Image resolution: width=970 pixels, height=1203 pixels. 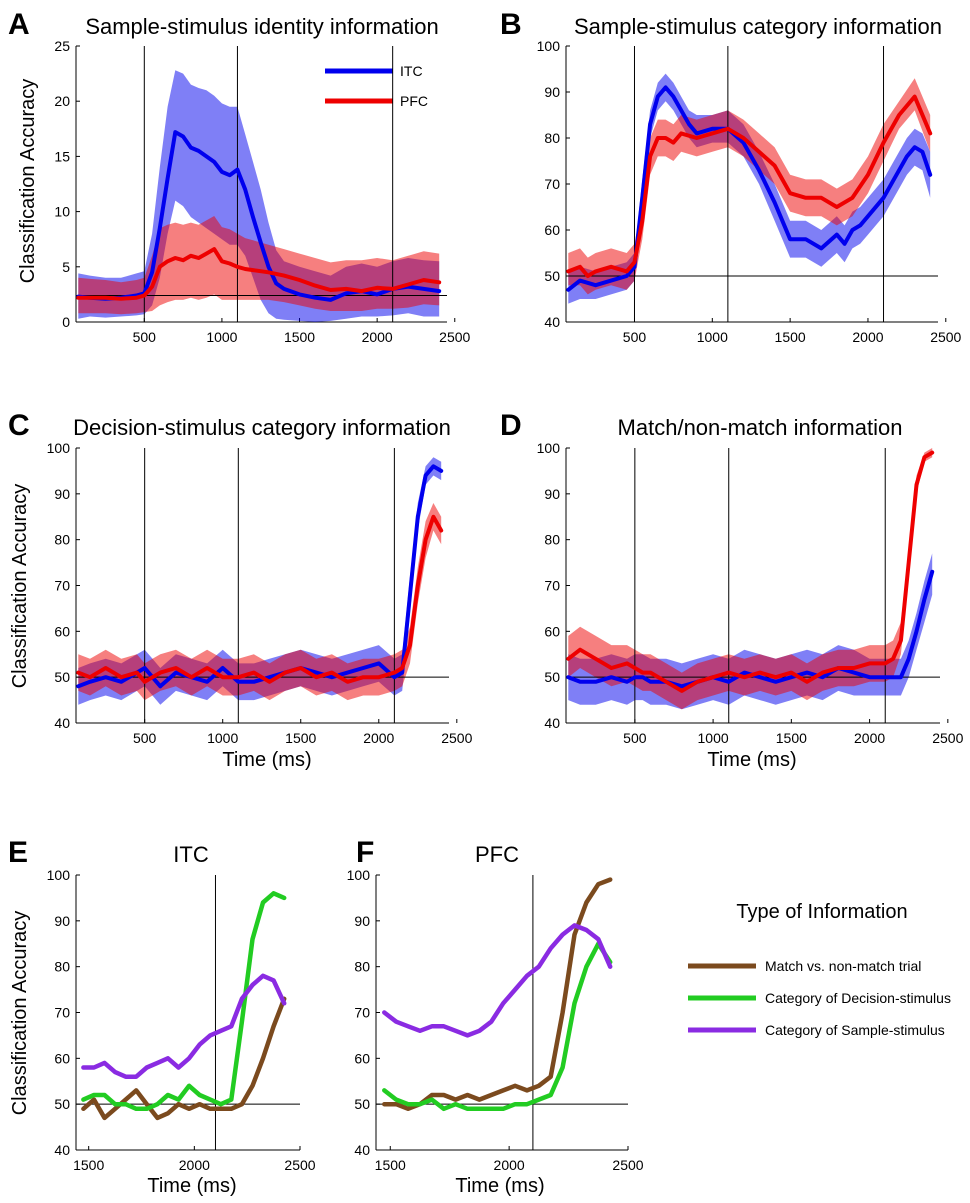 What do you see at coordinates (365, 852) in the screenshot?
I see `panel-letter-f: F` at bounding box center [365, 852].